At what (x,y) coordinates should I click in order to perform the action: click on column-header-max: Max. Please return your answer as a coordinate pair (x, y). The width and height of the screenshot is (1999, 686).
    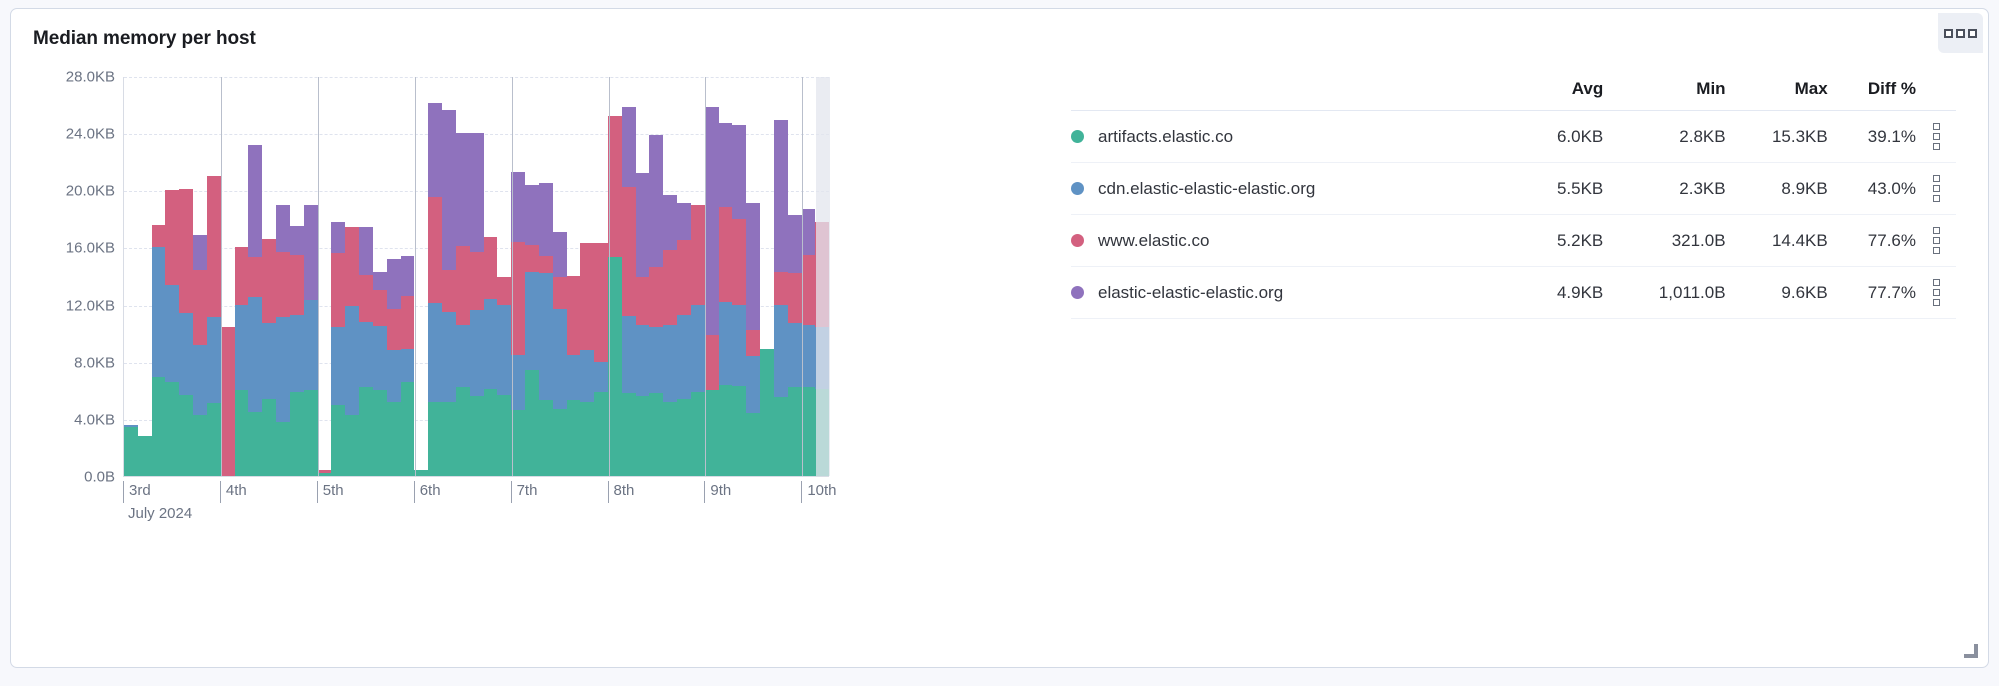
    Looking at the image, I should click on (1776, 93).